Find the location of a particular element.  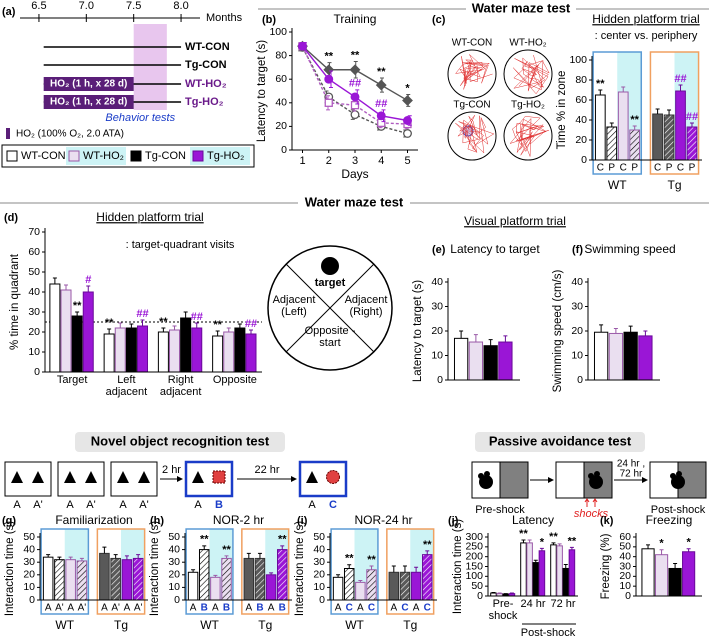

x-tick-label: 5 is located at coordinates (407, 161).